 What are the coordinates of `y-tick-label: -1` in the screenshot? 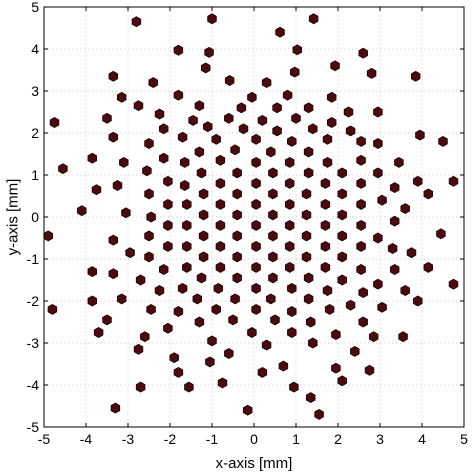 It's located at (33, 259).